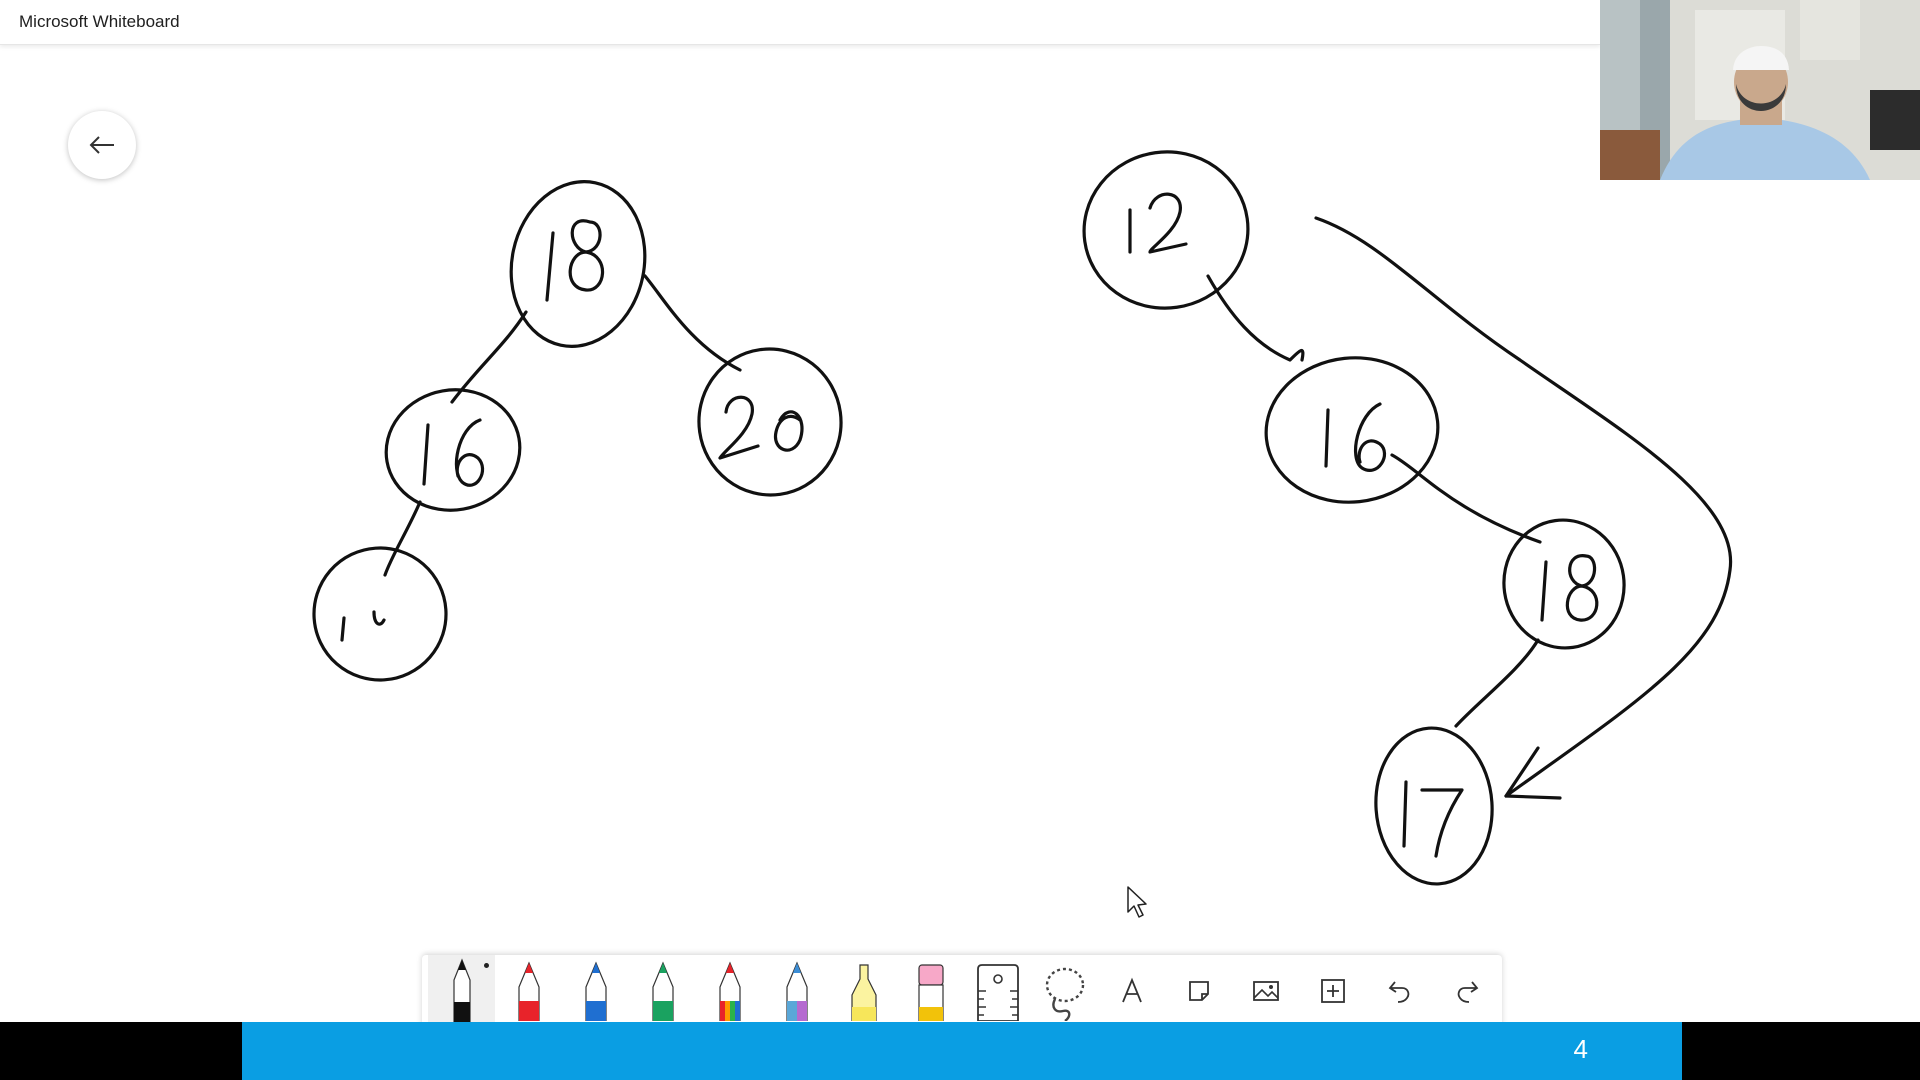 This screenshot has width=1920, height=1080. I want to click on node-12-circle, so click(1166, 230).